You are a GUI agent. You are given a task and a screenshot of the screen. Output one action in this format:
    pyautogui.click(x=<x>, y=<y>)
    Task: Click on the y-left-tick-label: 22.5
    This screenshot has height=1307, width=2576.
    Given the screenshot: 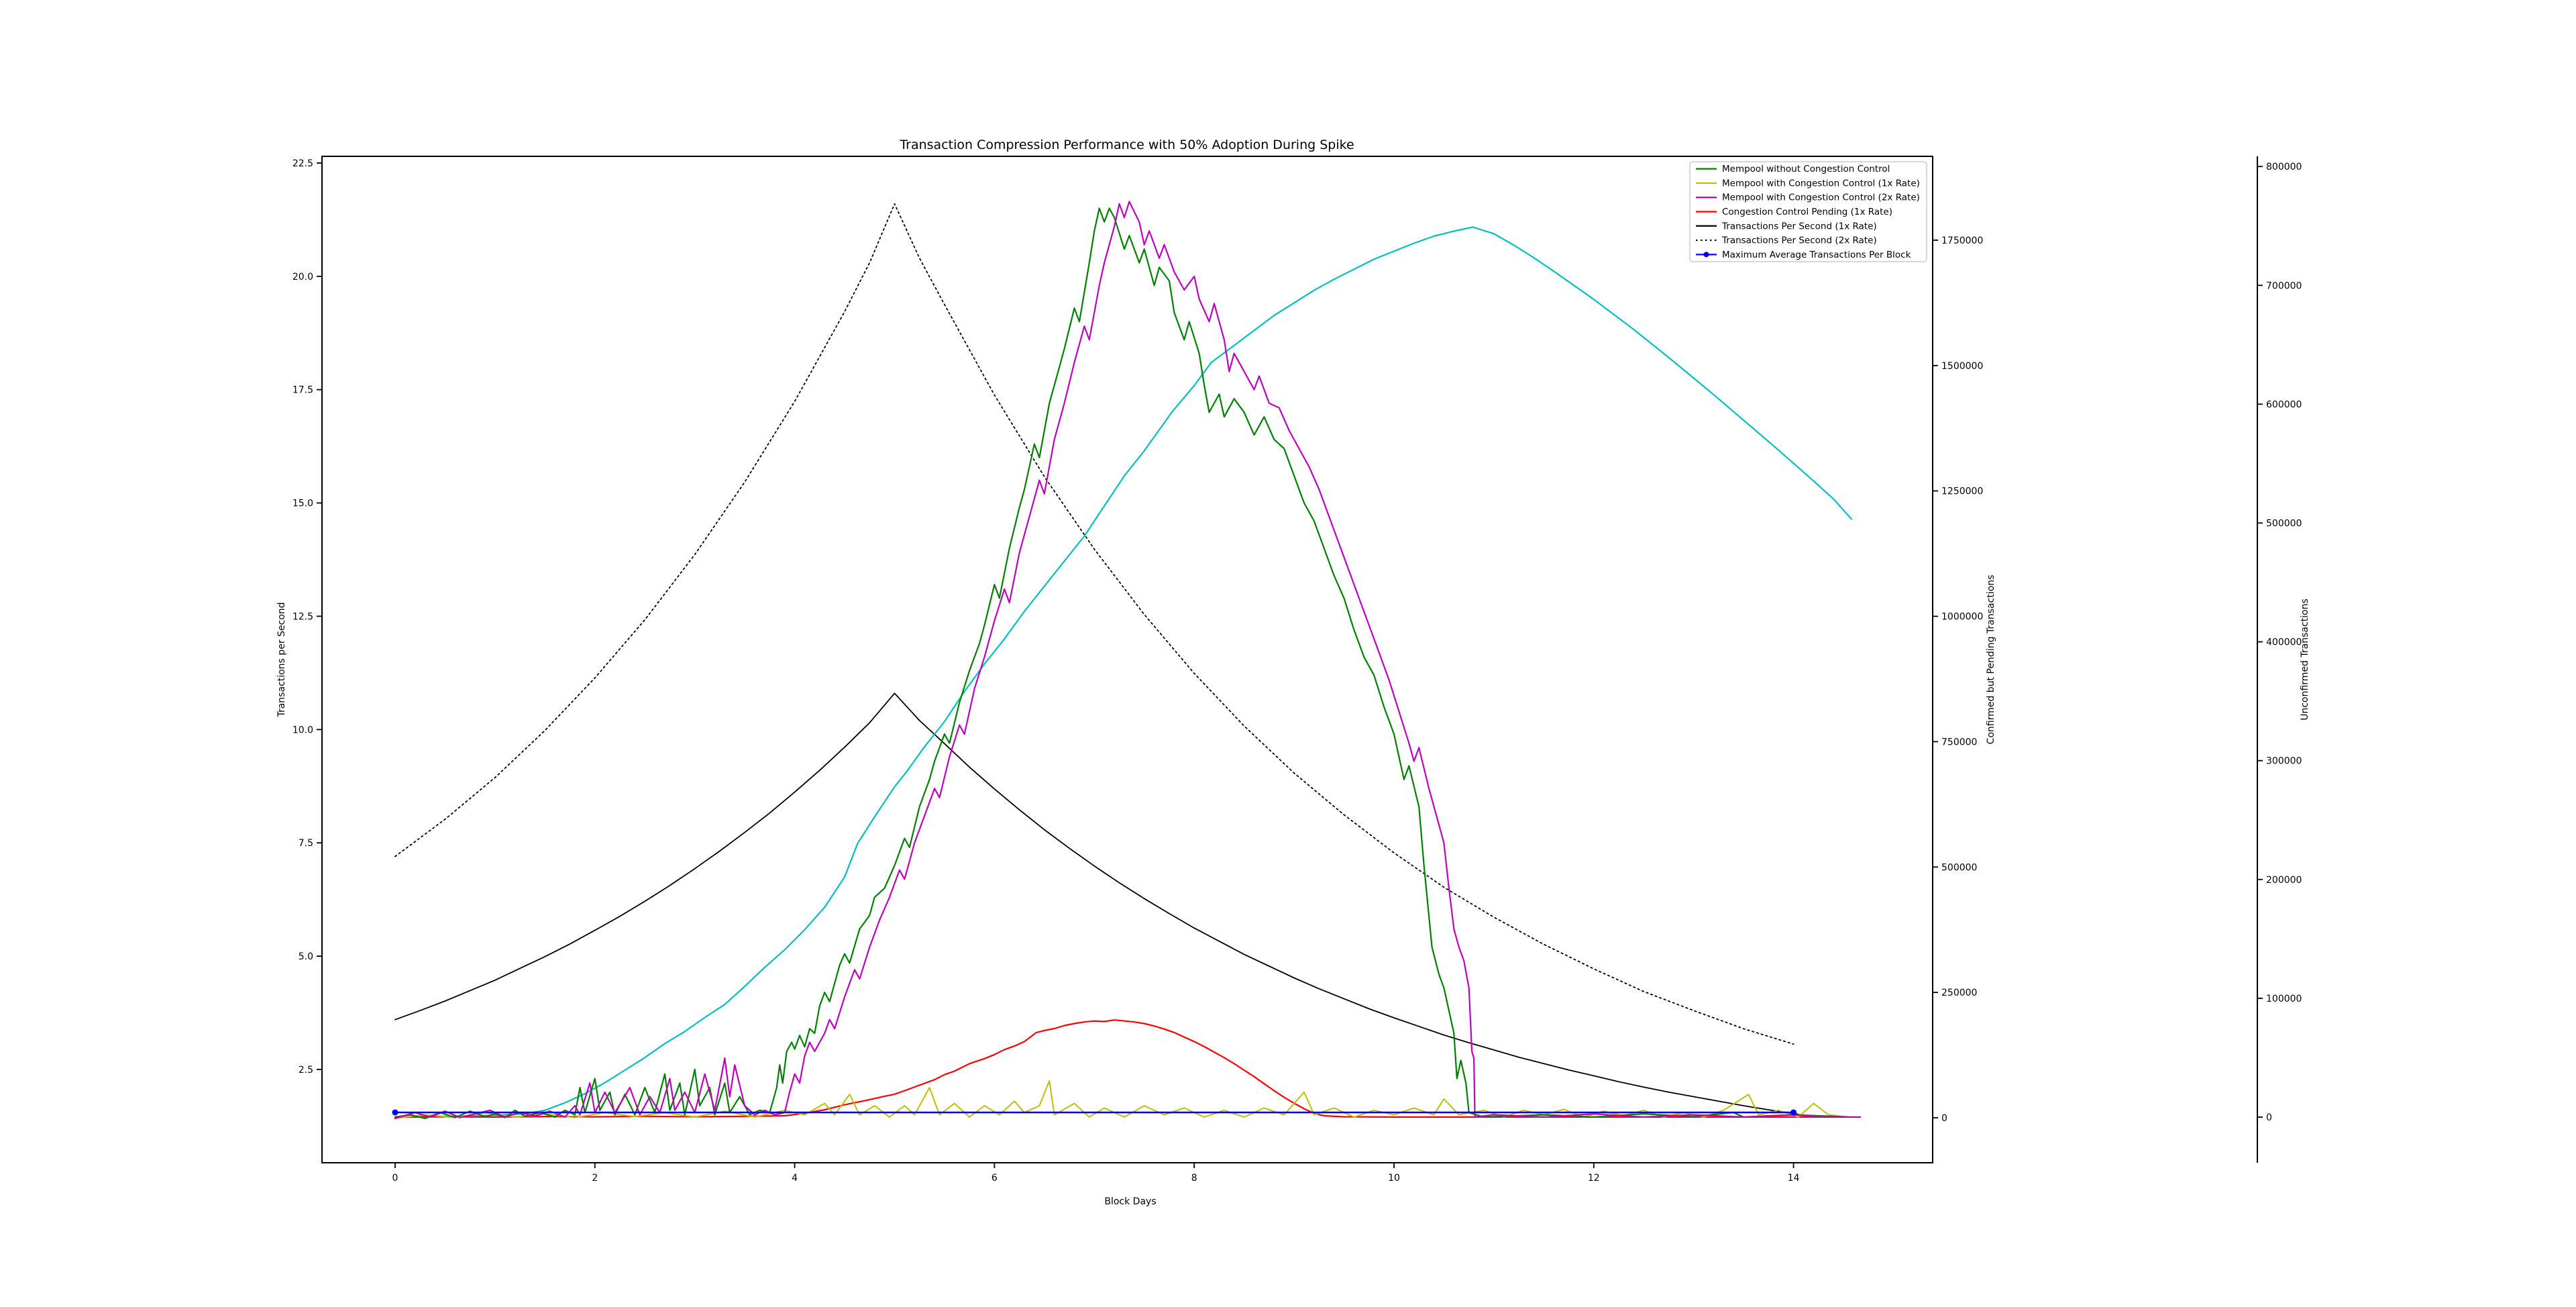 What is the action you would take?
    pyautogui.click(x=302, y=163)
    